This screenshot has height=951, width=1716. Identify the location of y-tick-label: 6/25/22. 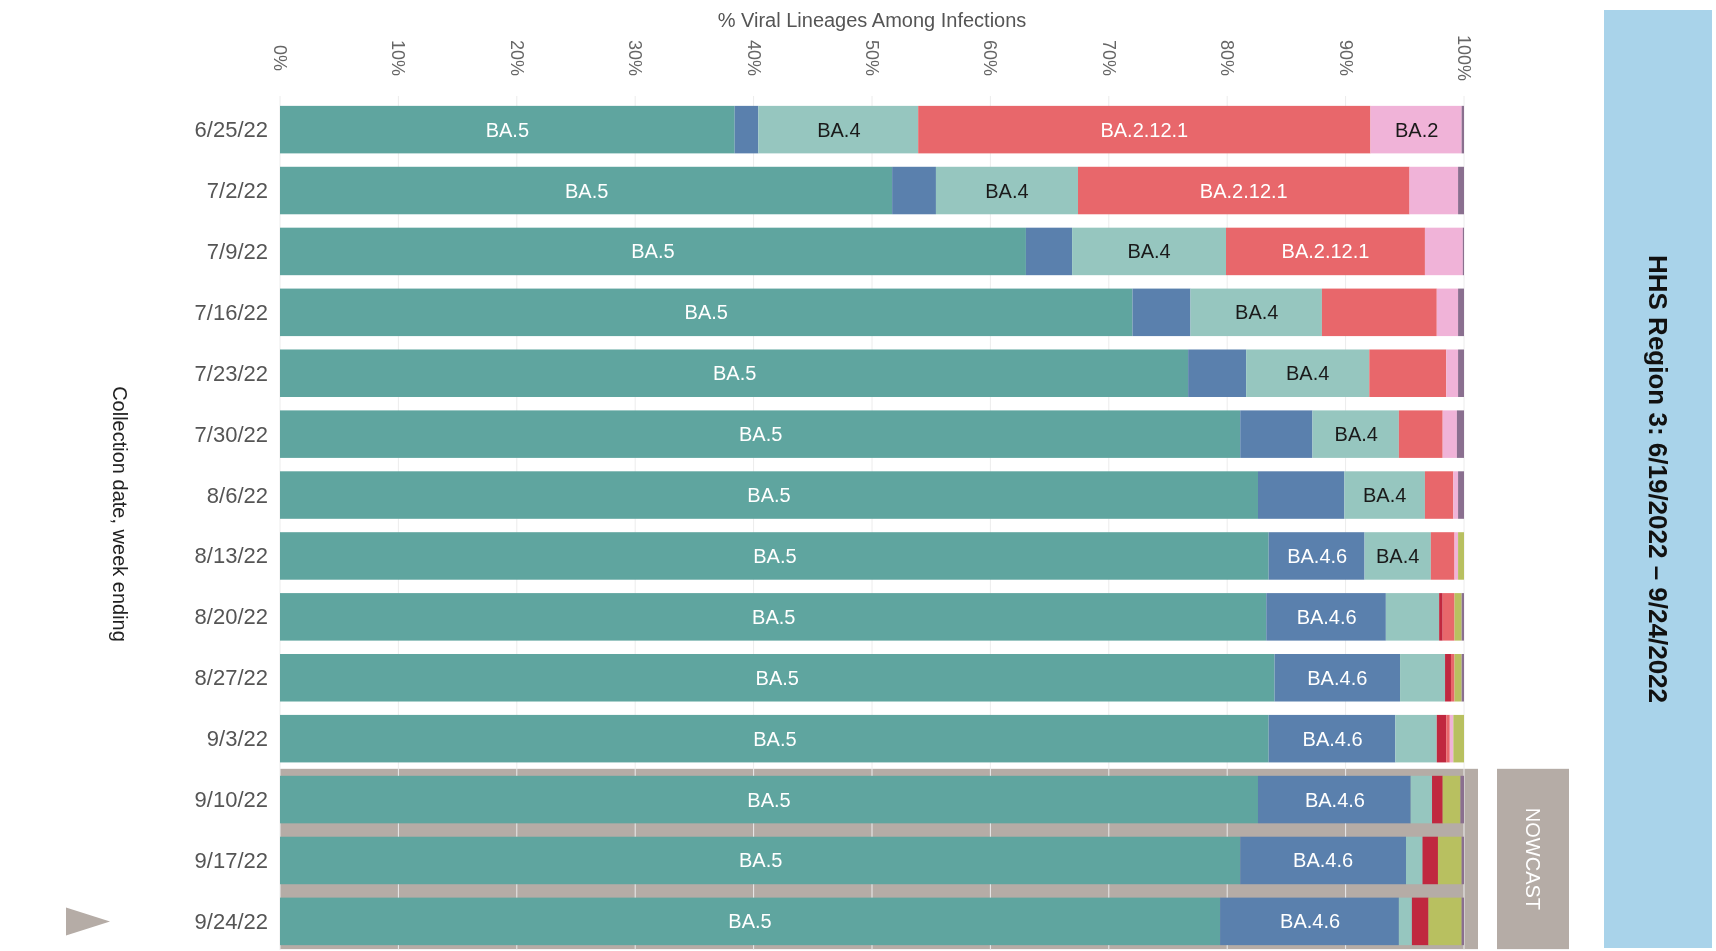
(231, 130).